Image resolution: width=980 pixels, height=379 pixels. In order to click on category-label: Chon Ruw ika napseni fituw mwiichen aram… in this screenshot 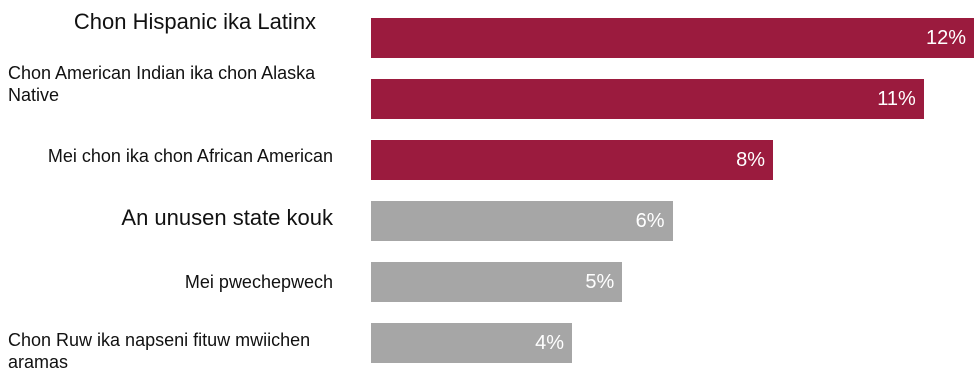, I will do `click(159, 351)`.